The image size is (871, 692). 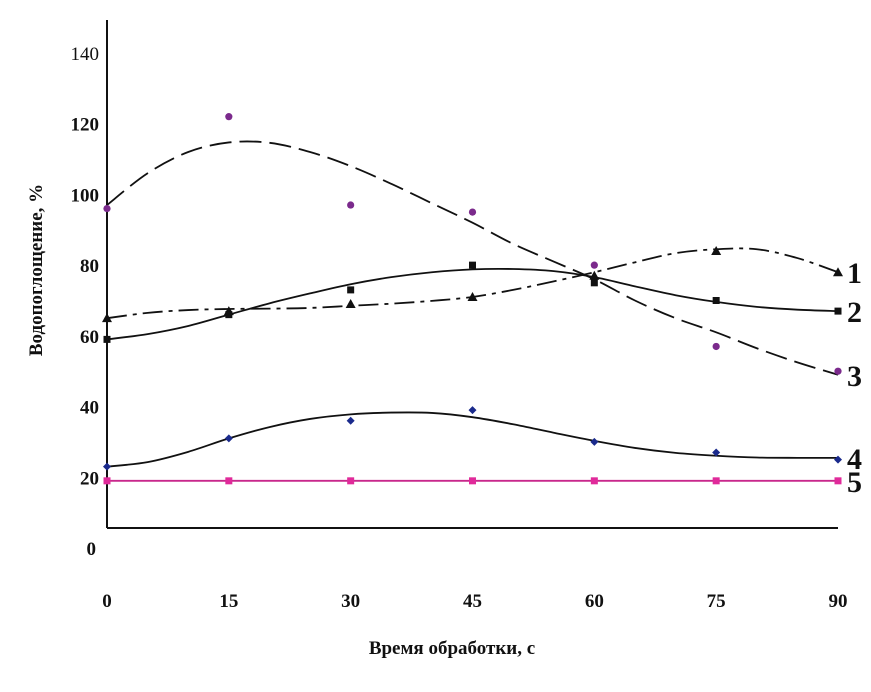 What do you see at coordinates (107, 601) in the screenshot?
I see `x-tick-label: 0` at bounding box center [107, 601].